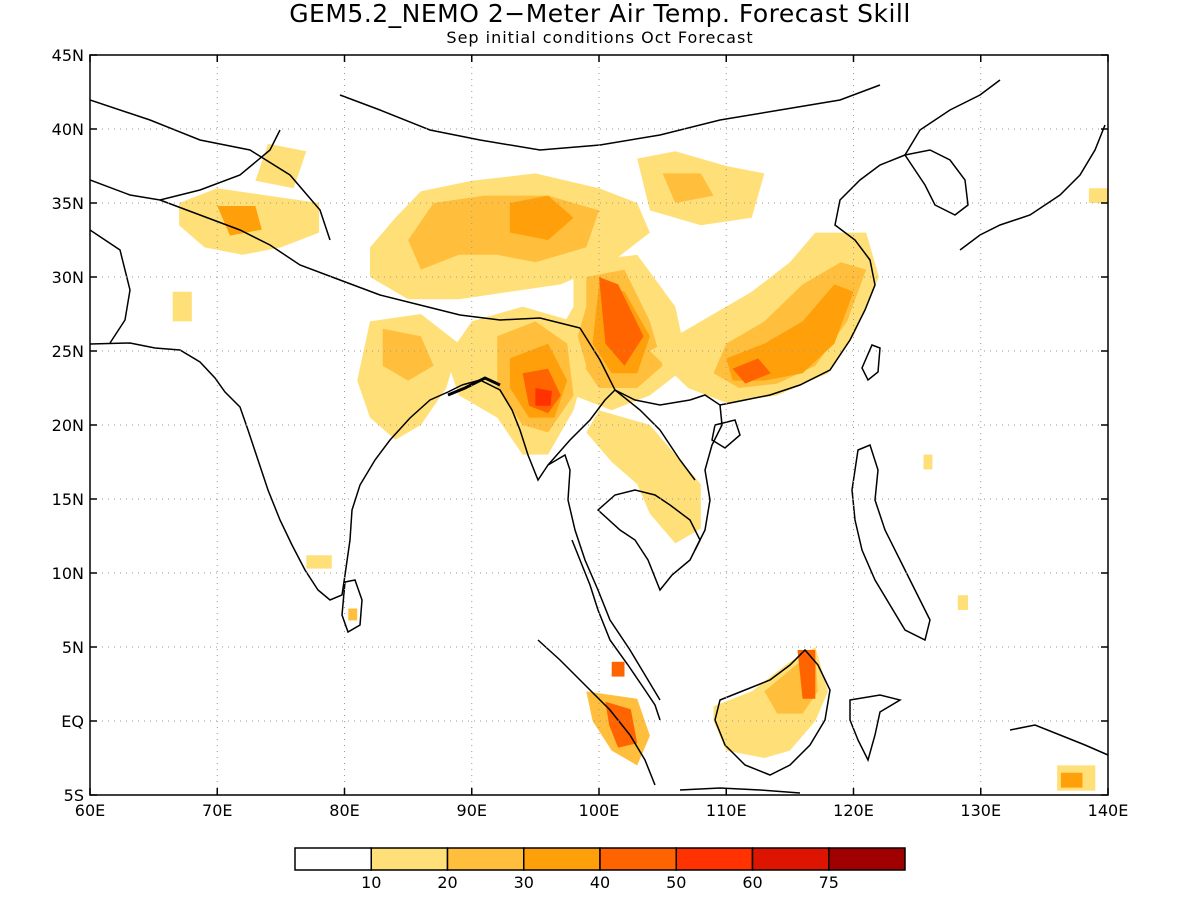 Image resolution: width=1200 pixels, height=900 pixels. I want to click on coastline-philippines, so click(891, 542).